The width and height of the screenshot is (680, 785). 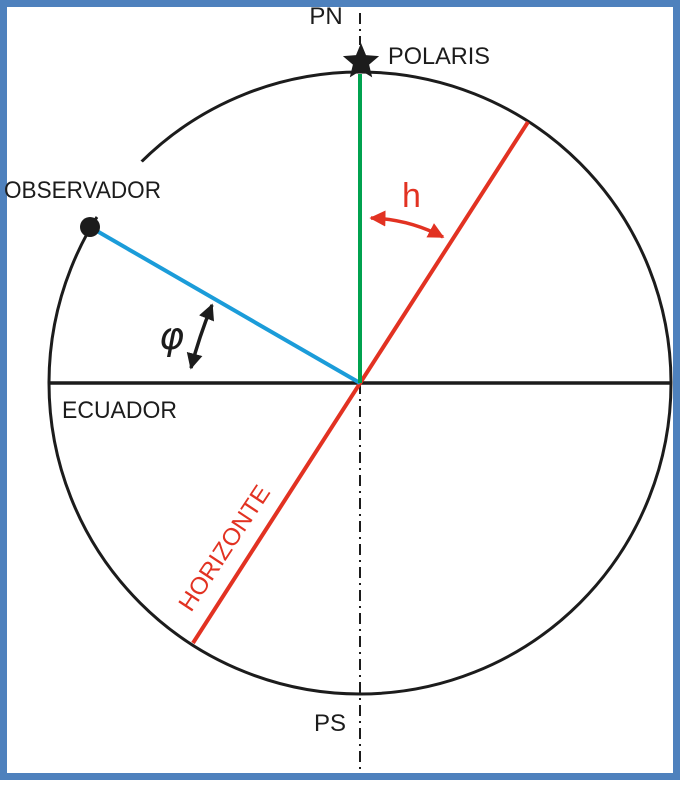 I want to click on polaris-label: POLARIS, so click(x=439, y=56).